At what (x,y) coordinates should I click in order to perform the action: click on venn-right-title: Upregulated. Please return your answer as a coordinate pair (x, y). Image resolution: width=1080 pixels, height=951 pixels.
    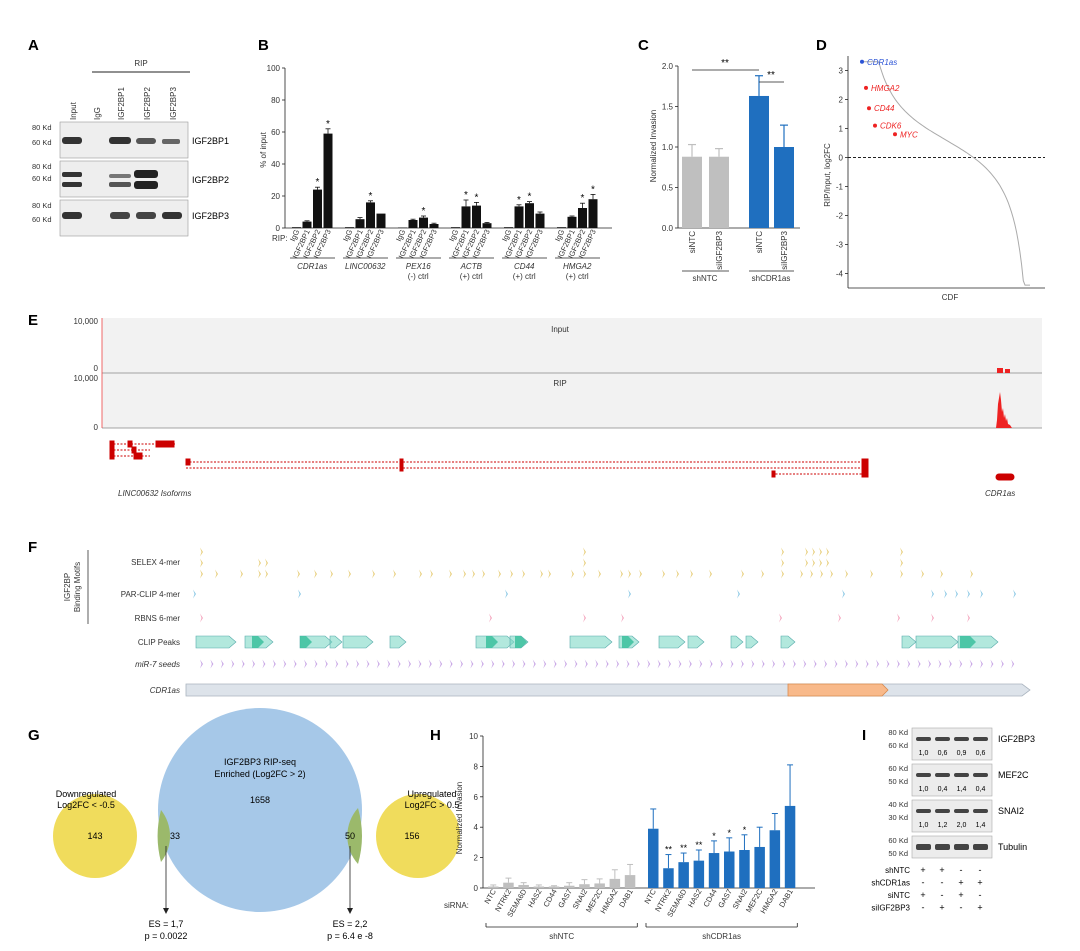
    Looking at the image, I should click on (431, 794).